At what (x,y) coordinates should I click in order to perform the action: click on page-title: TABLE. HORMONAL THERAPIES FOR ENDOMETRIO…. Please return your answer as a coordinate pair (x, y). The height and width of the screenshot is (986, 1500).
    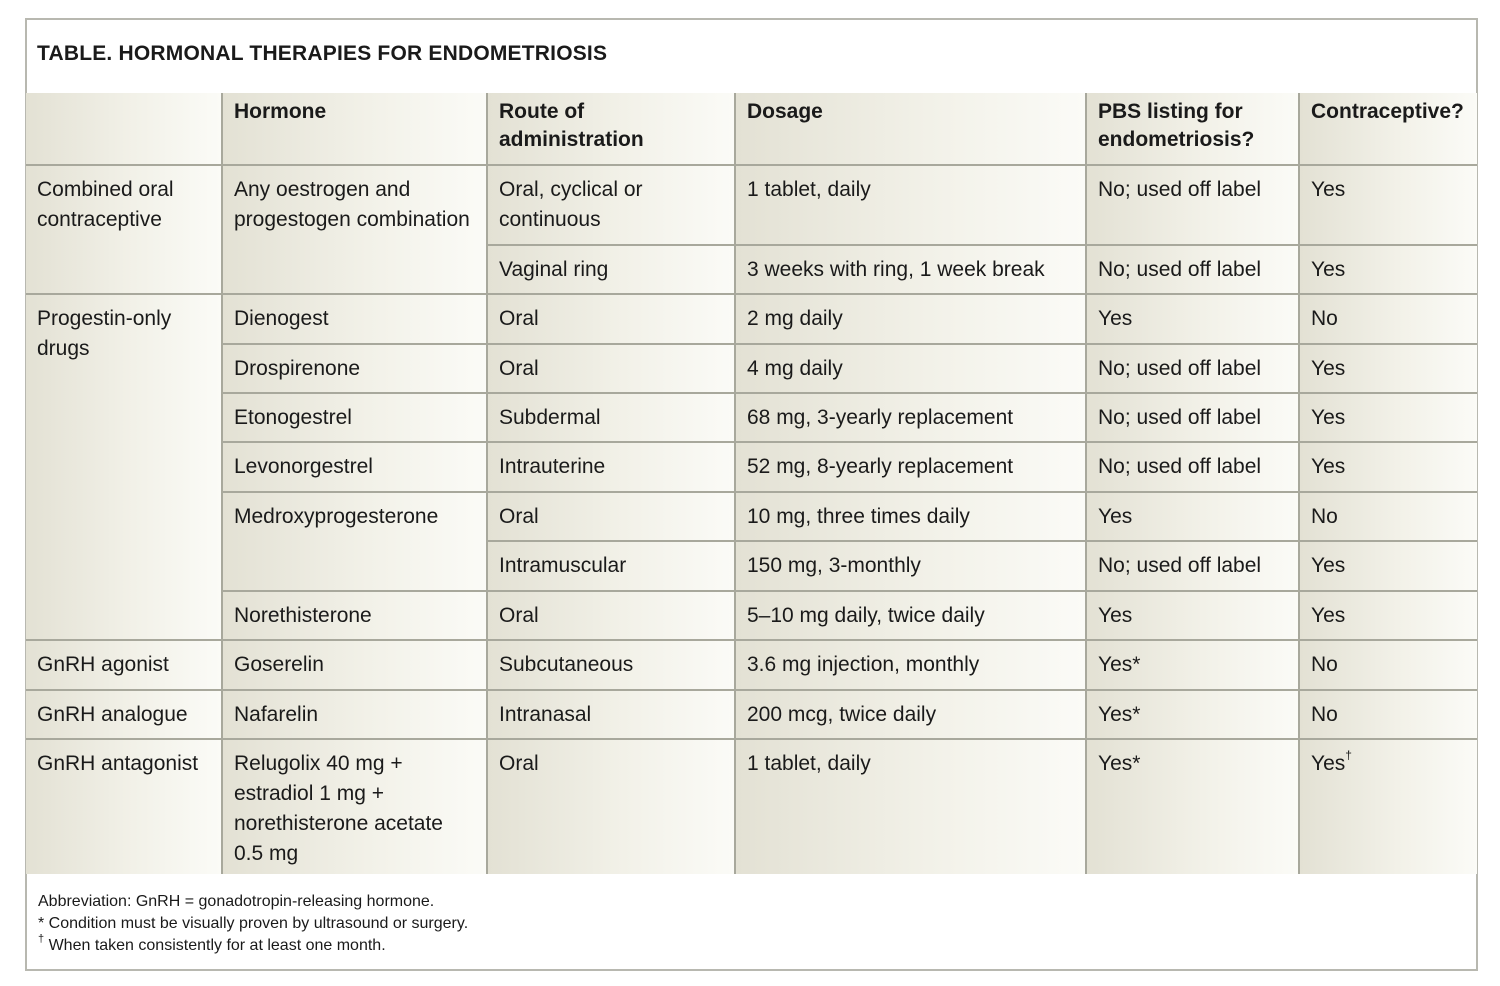
    Looking at the image, I should click on (322, 53).